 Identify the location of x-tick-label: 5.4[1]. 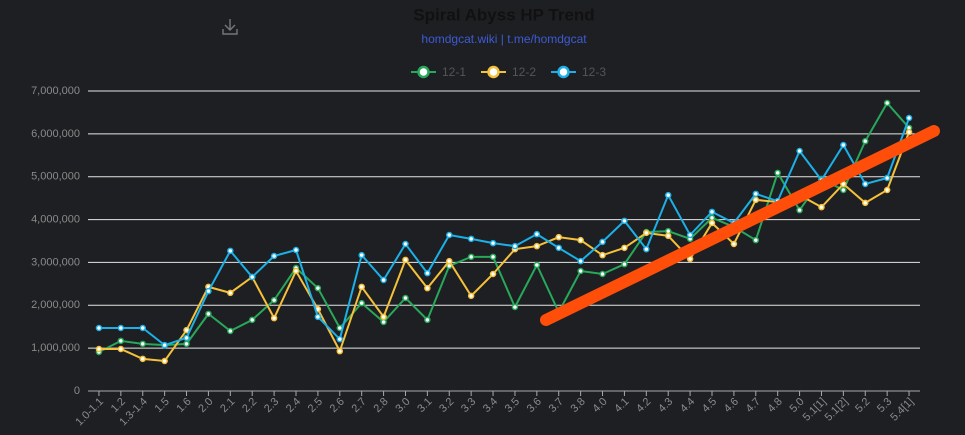
(902, 410).